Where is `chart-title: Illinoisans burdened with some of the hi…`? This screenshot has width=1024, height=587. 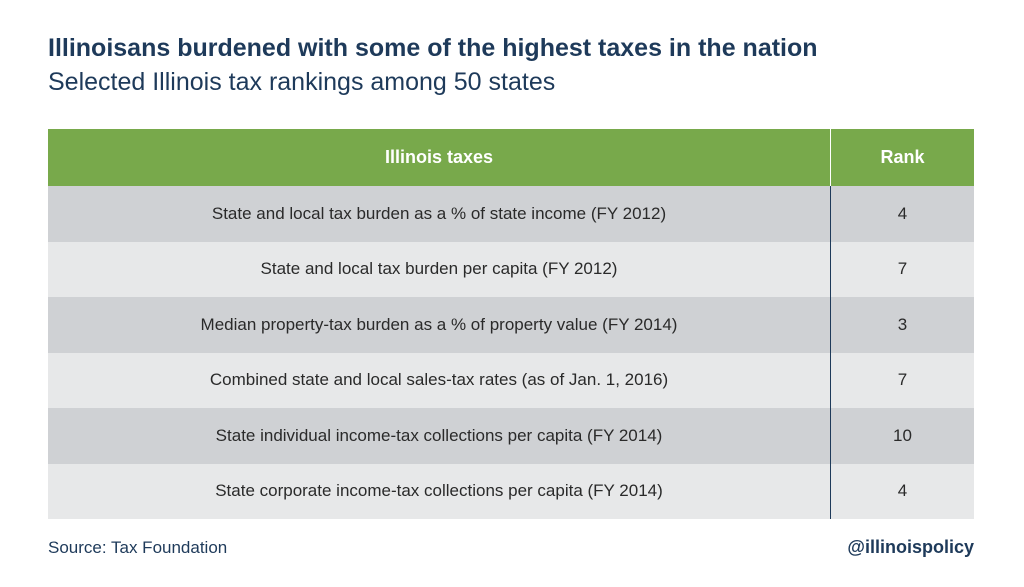 chart-title: Illinoisans burdened with some of the hi… is located at coordinates (433, 48).